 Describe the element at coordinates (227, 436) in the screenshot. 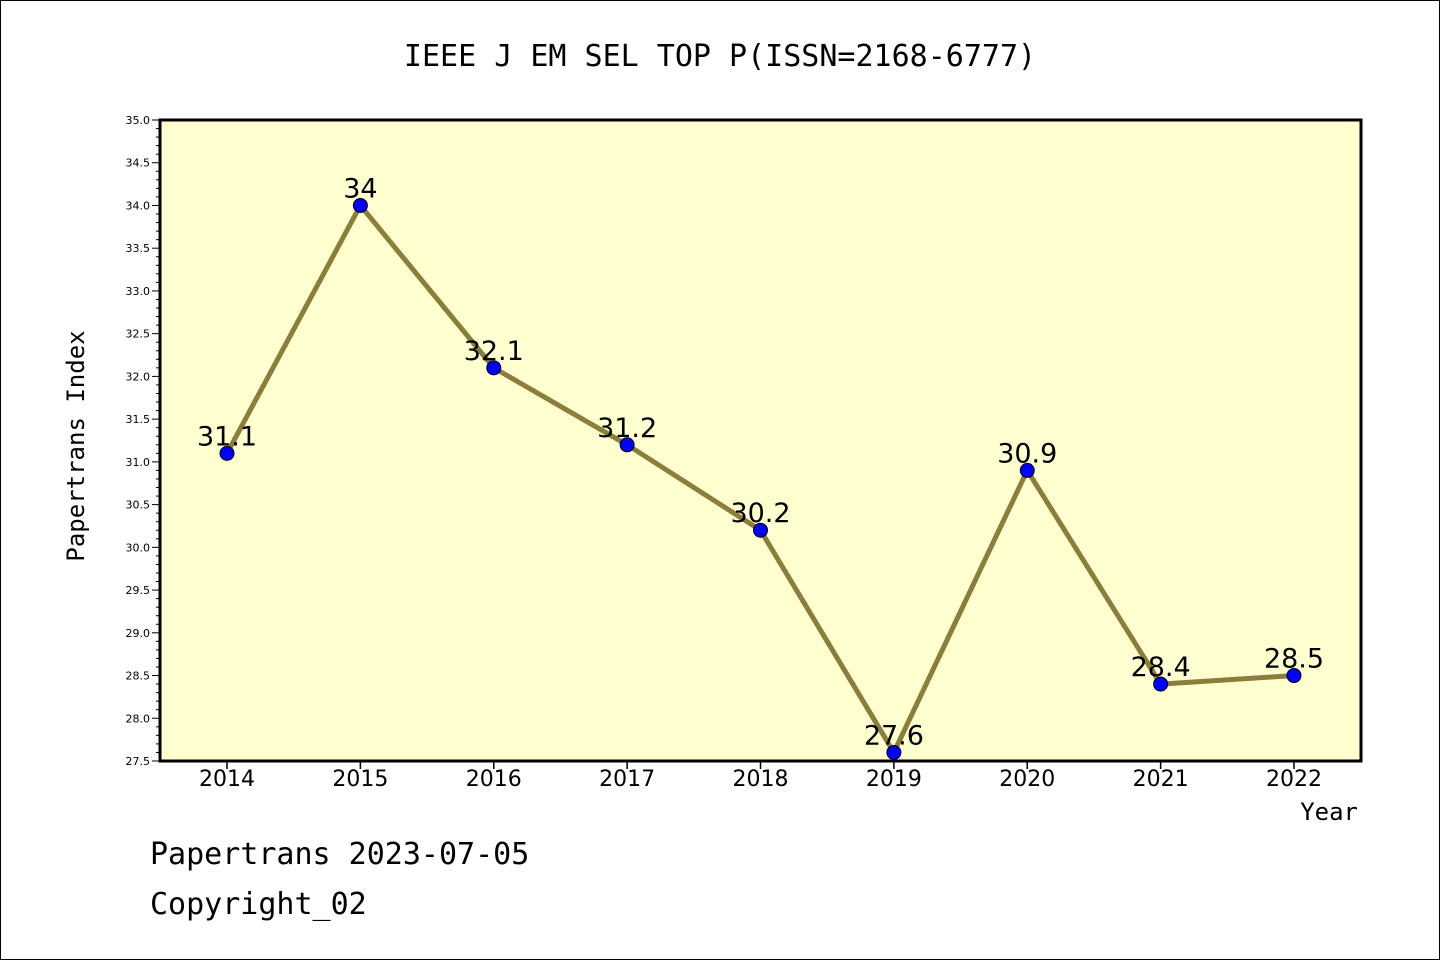

I see `data-label: 31.1` at that location.